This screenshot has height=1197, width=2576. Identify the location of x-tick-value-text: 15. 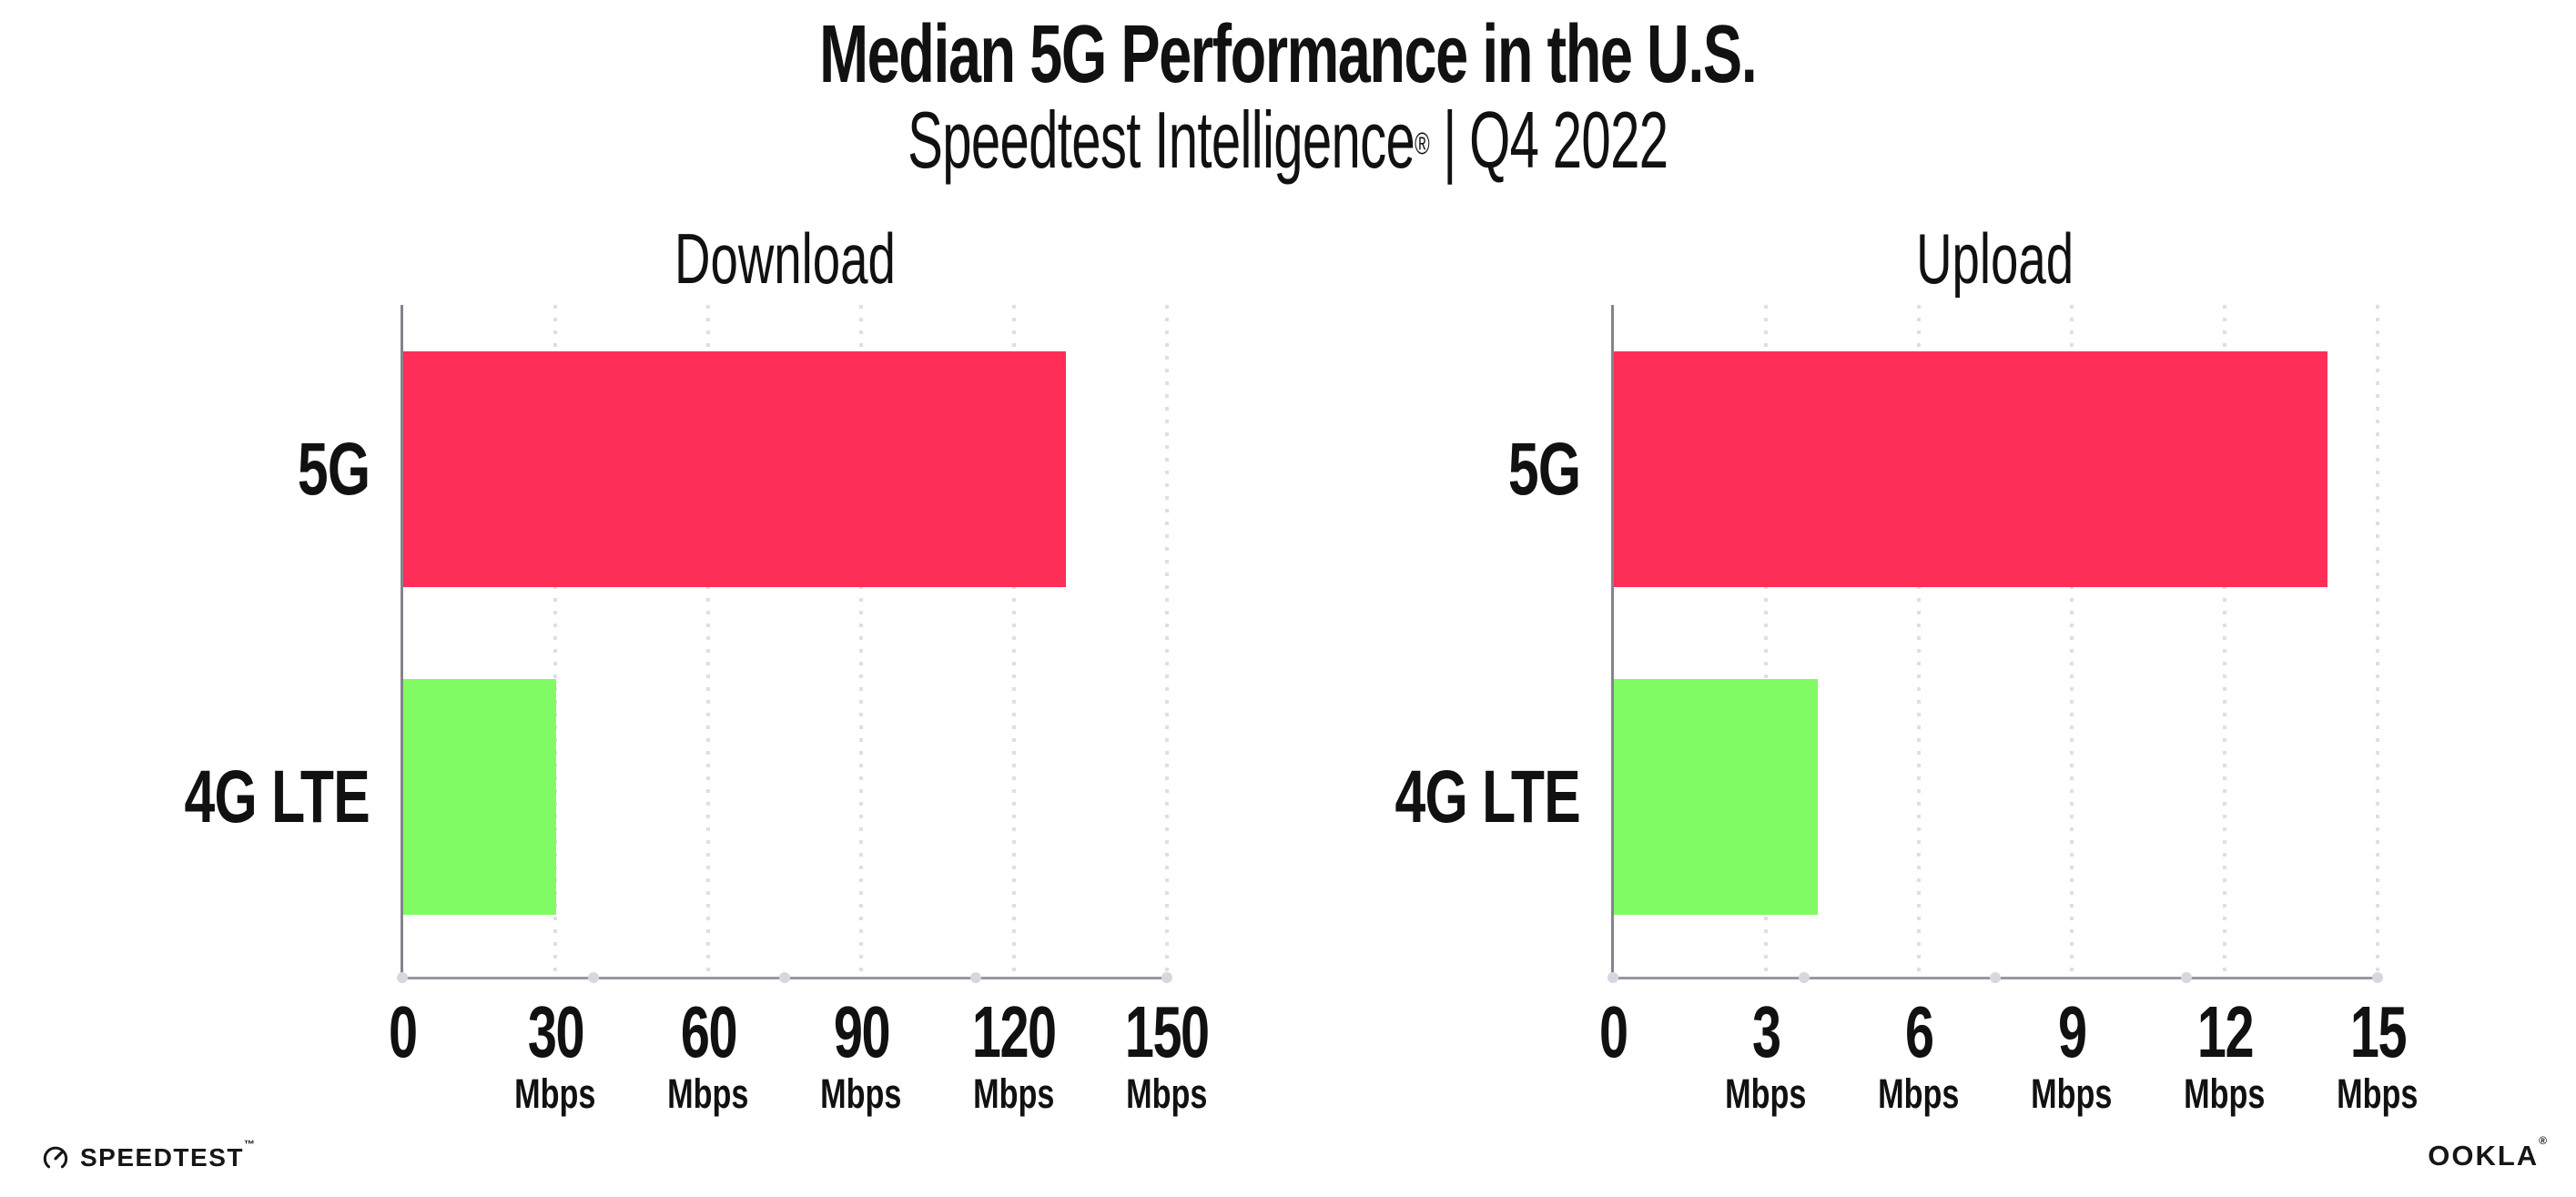
(2378, 1031).